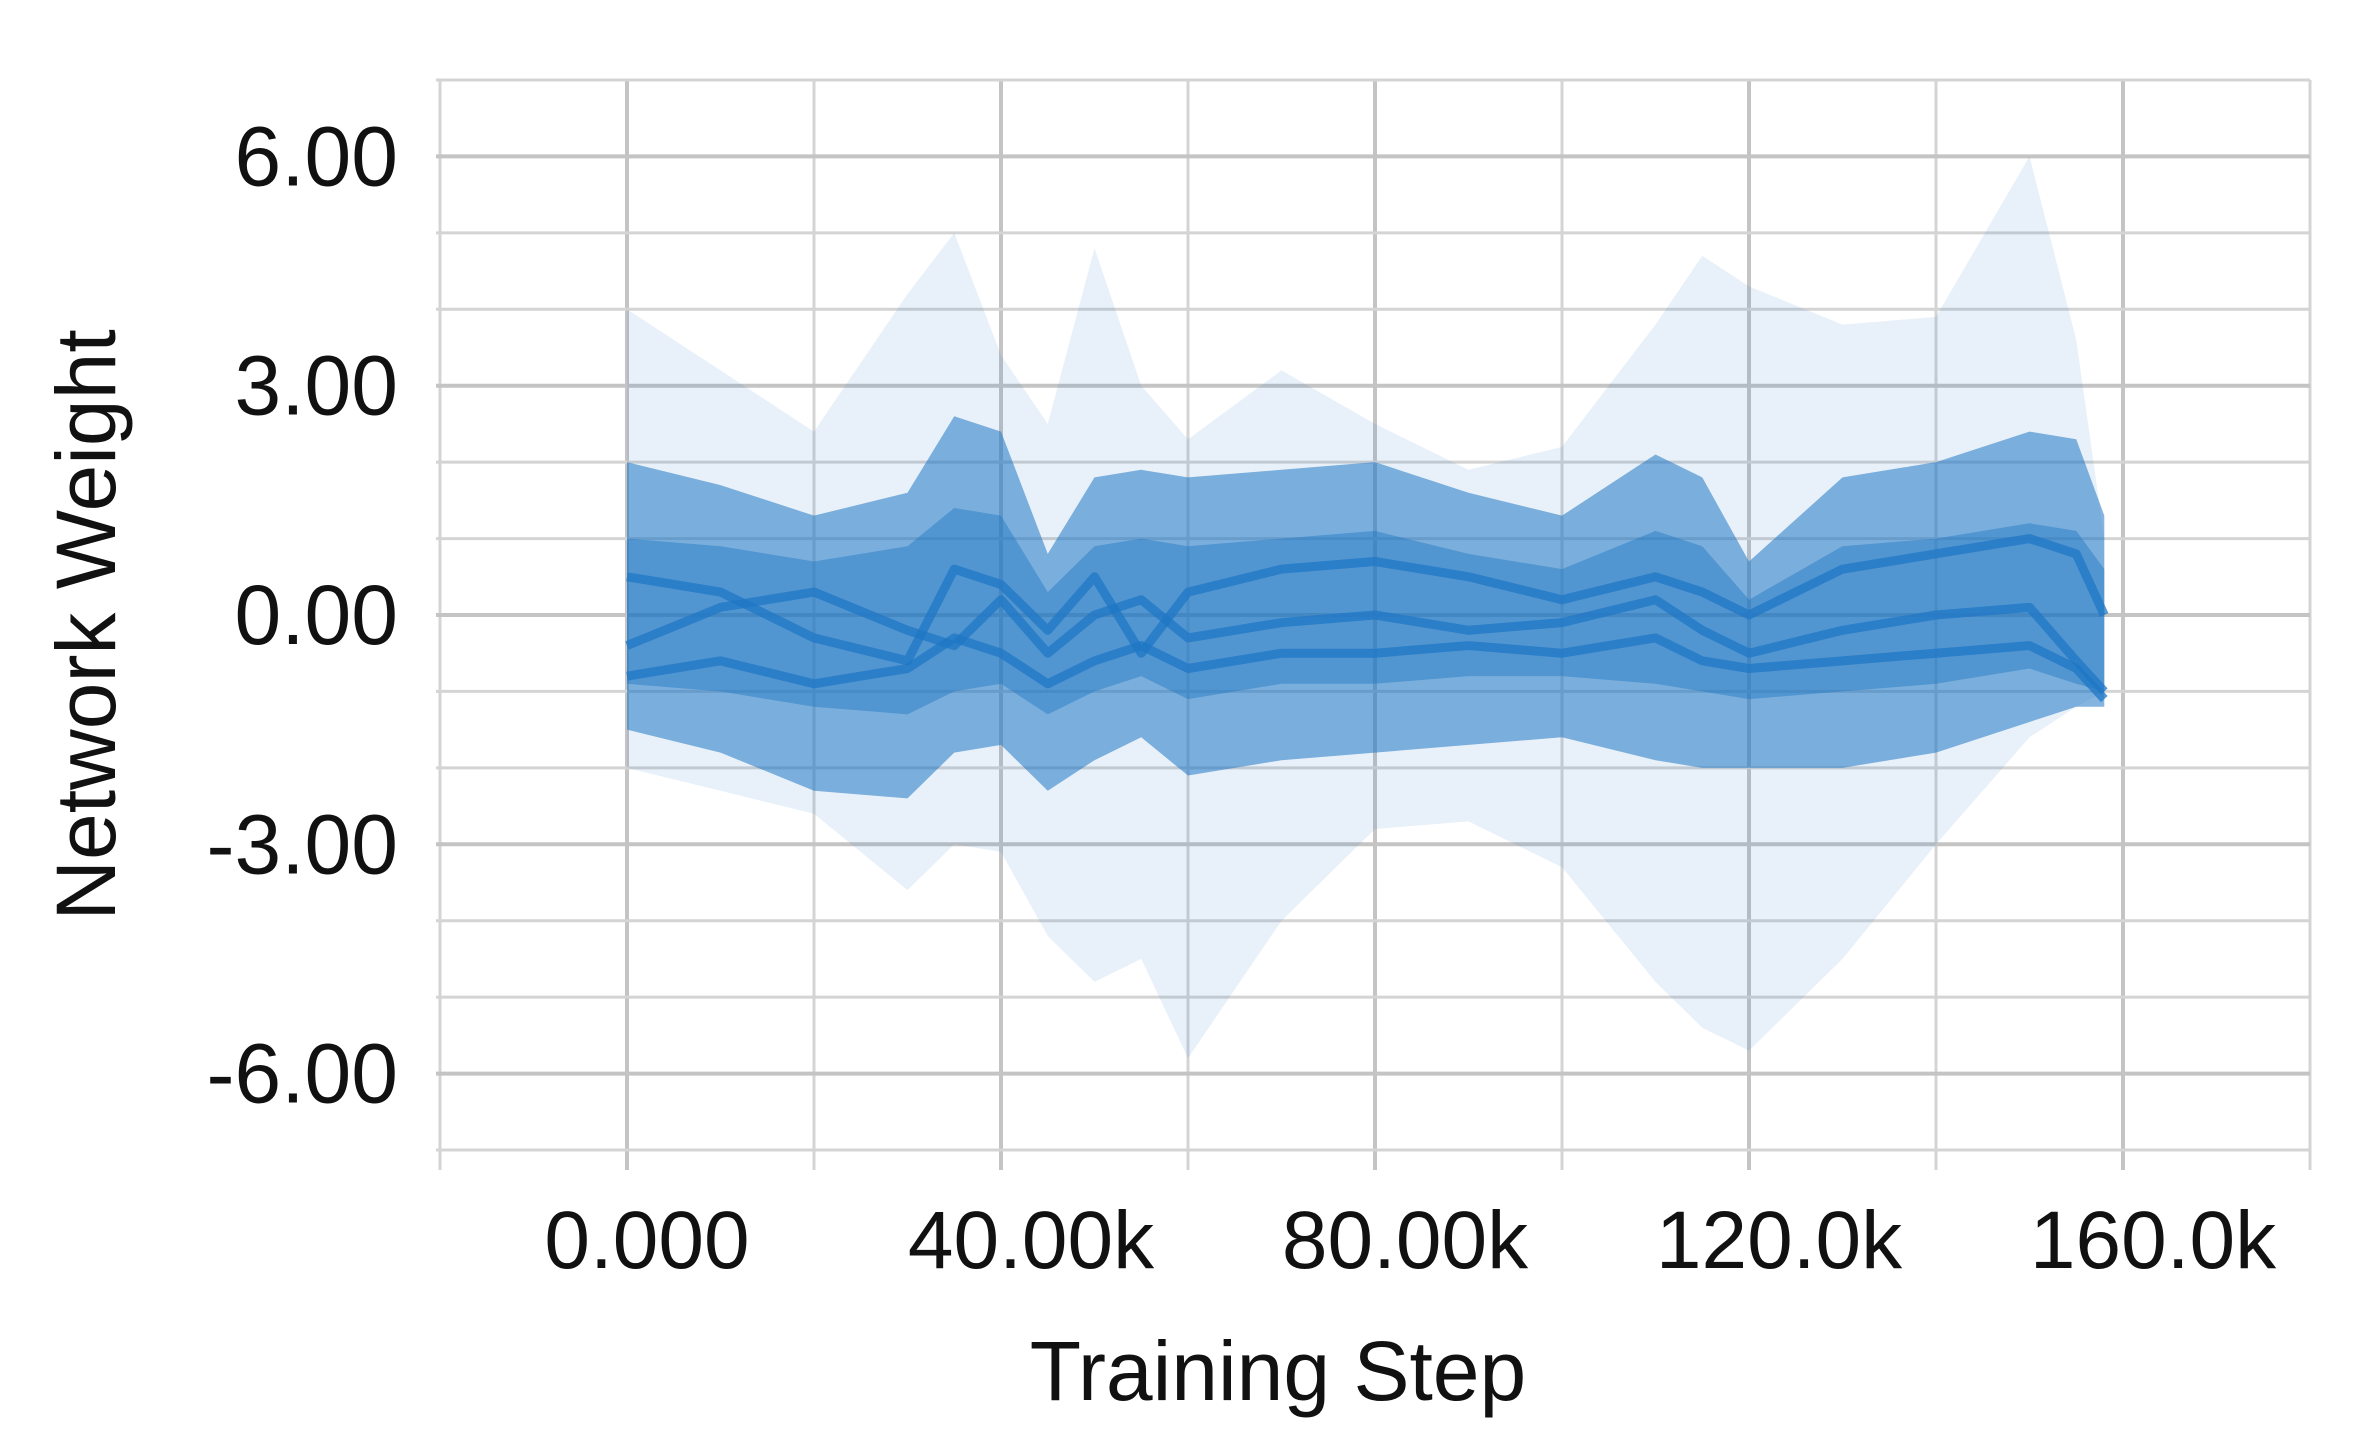 The width and height of the screenshot is (2379, 1441). What do you see at coordinates (1278, 1371) in the screenshot?
I see `x-axis-label: Training Step` at bounding box center [1278, 1371].